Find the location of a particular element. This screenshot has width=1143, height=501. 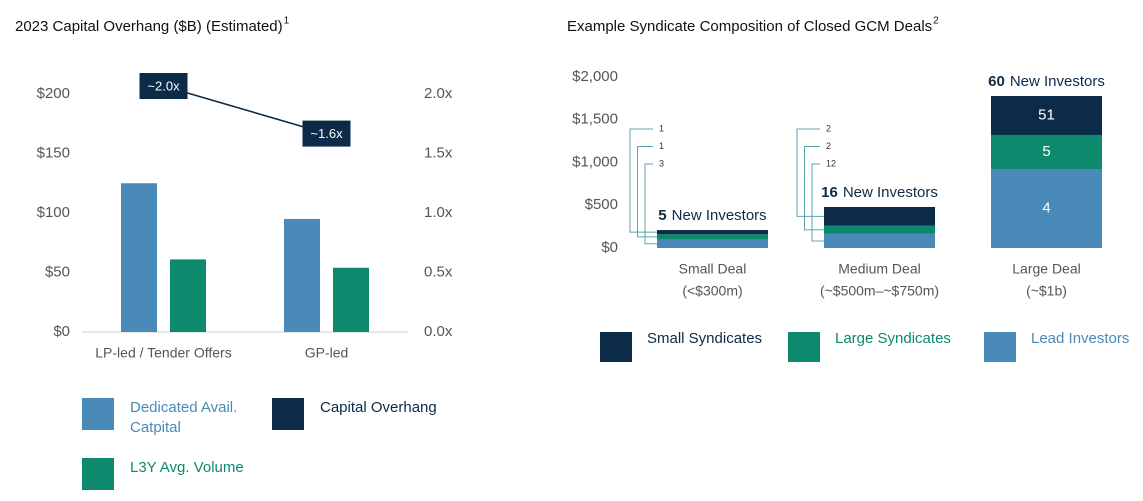

title-footnote: 2 is located at coordinates (936, 21).